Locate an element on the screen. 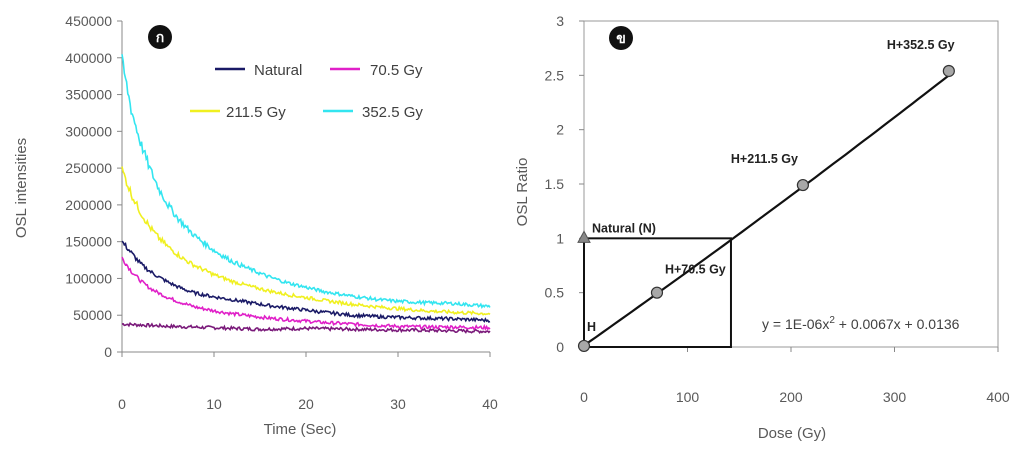 This screenshot has width=1024, height=451. right-y-tick-label: 2 is located at coordinates (560, 130).